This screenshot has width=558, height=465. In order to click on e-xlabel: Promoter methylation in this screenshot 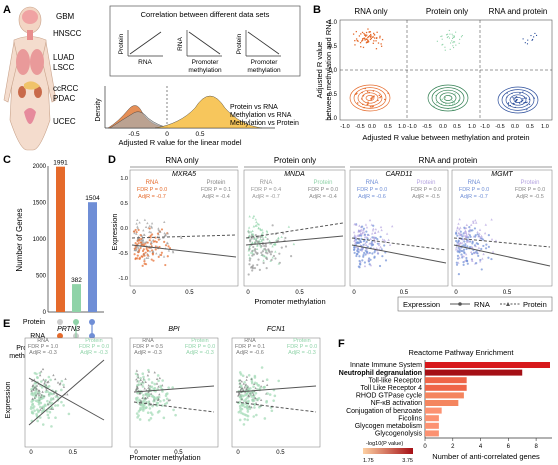, I will do `click(164, 457)`.